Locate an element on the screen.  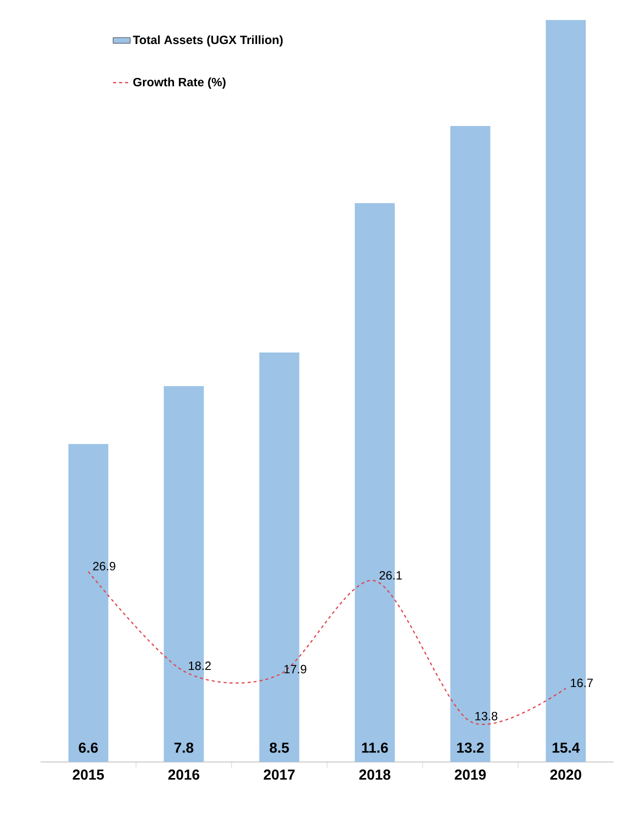
data-label: 11.6 is located at coordinates (375, 747).